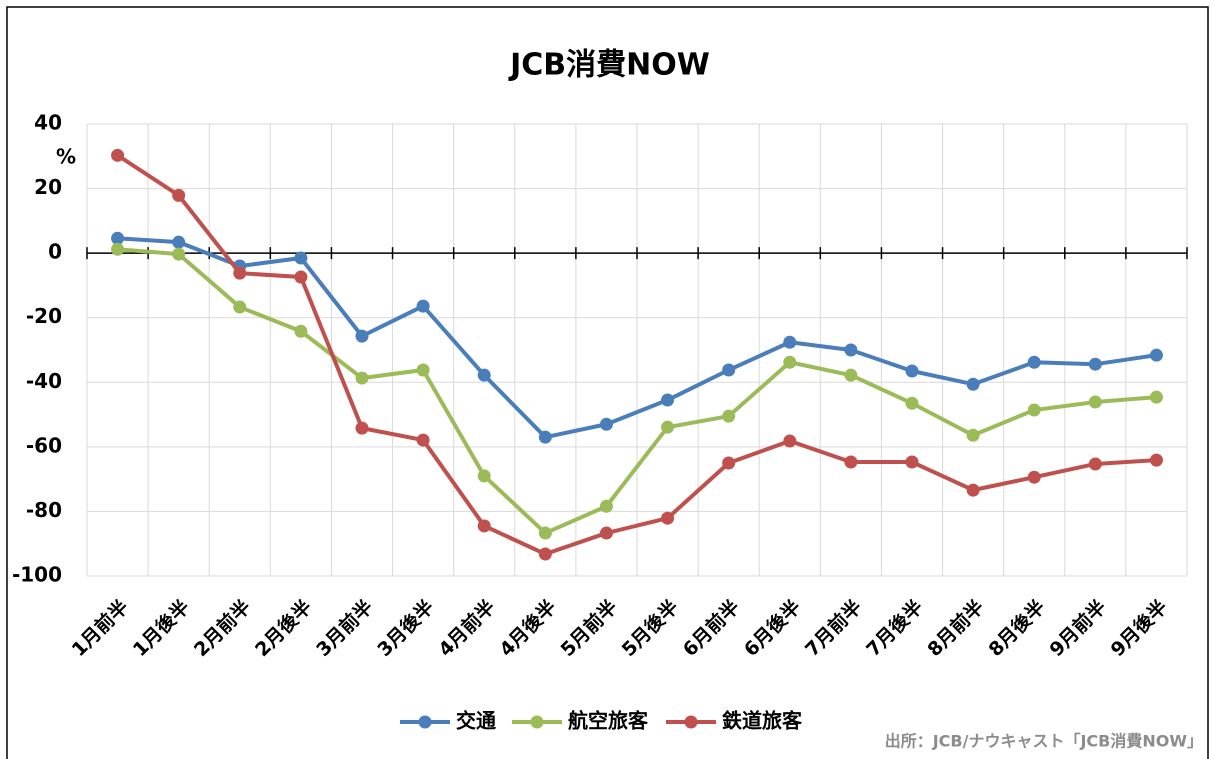  Describe the element at coordinates (1044, 741) in the screenshot. I see `source: 出所：JCB/ナウキャスト「JCB消費NOW」` at that location.